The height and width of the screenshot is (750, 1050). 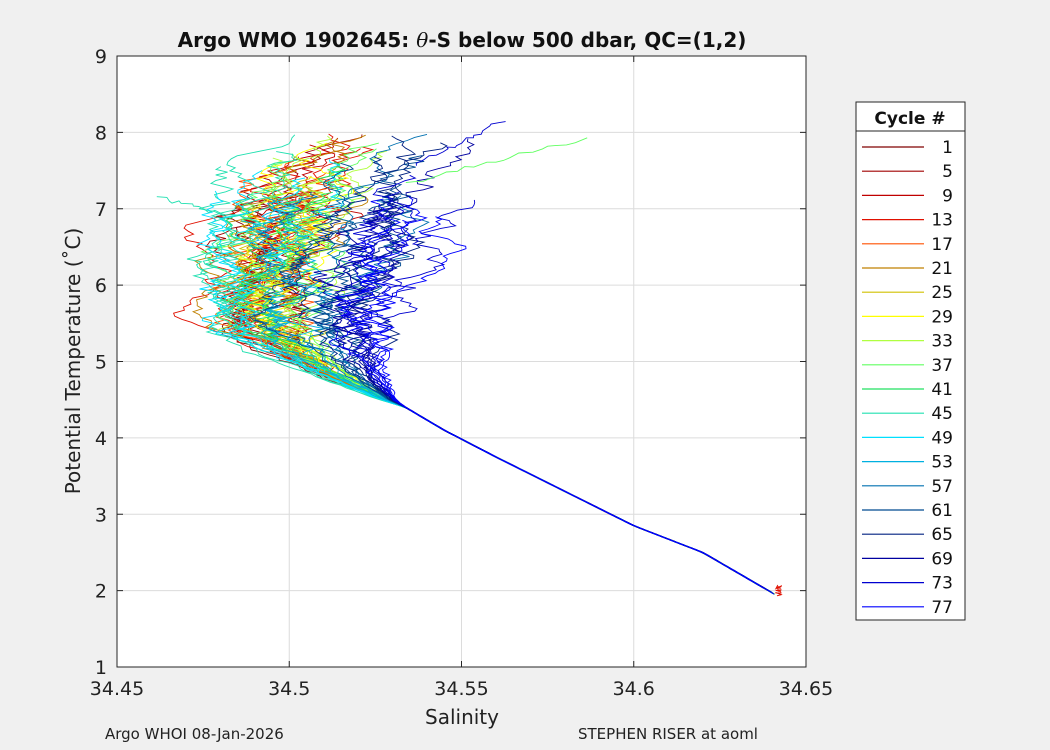 I want to click on y-tick-label: 3, so click(x=101, y=515).